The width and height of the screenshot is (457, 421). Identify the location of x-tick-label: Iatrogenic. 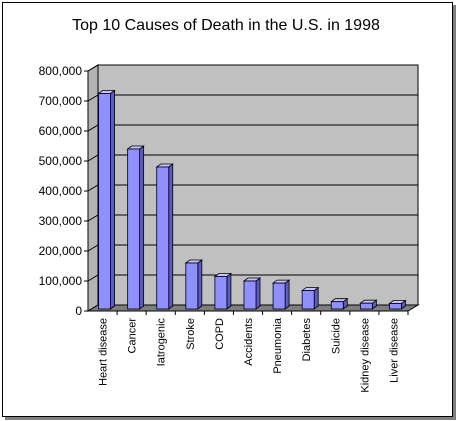
(162, 342).